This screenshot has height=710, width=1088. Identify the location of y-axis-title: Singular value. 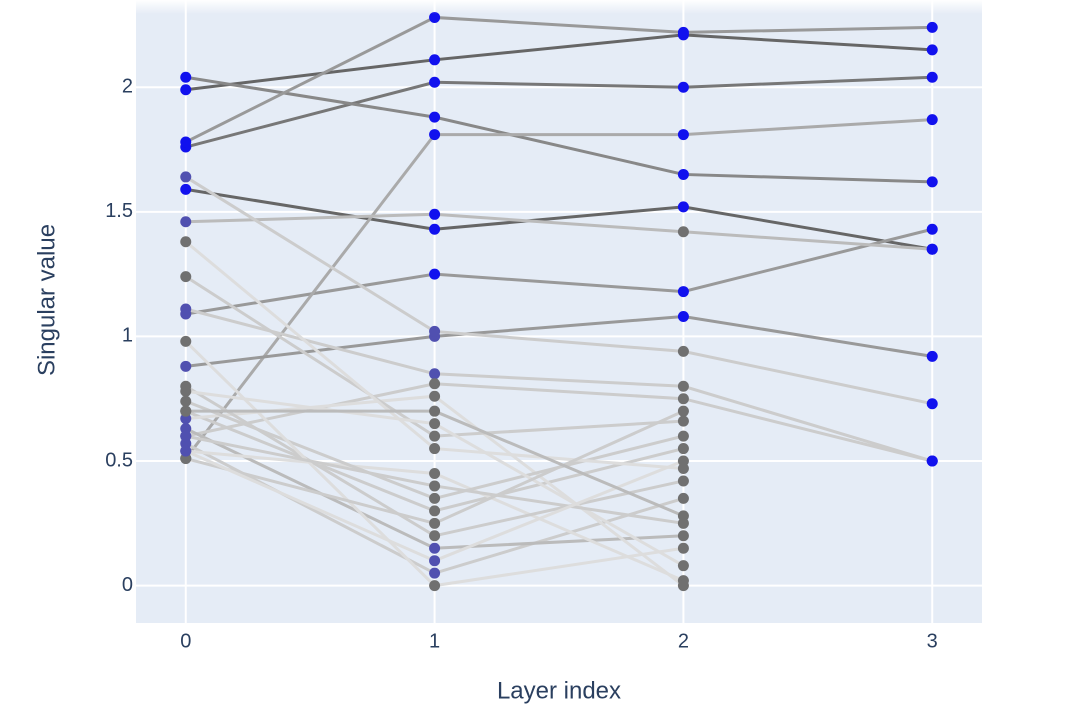
(46, 300).